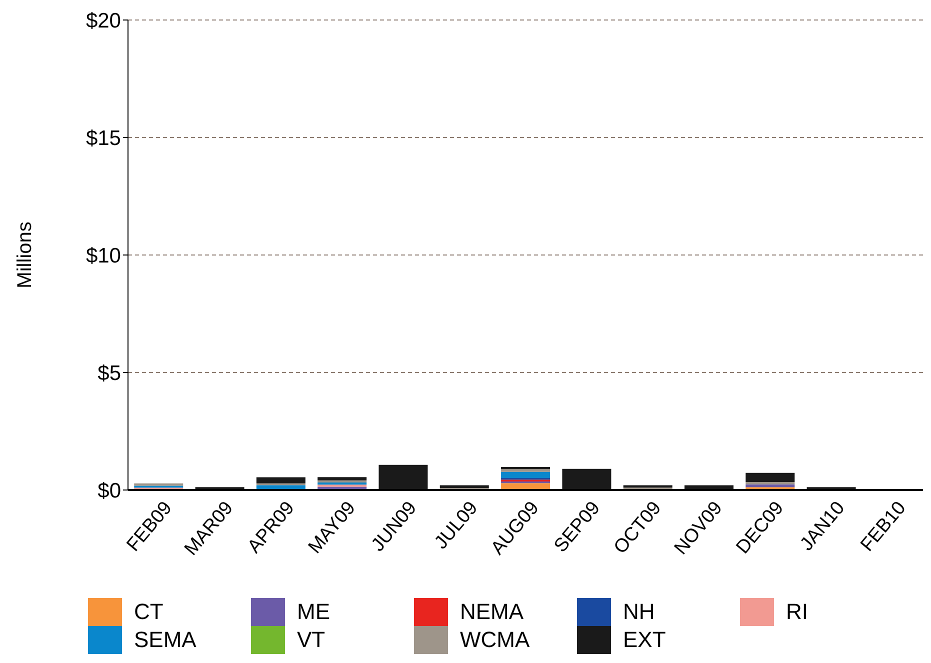 This screenshot has height=663, width=931. What do you see at coordinates (149, 612) in the screenshot?
I see `legend-label: CT` at bounding box center [149, 612].